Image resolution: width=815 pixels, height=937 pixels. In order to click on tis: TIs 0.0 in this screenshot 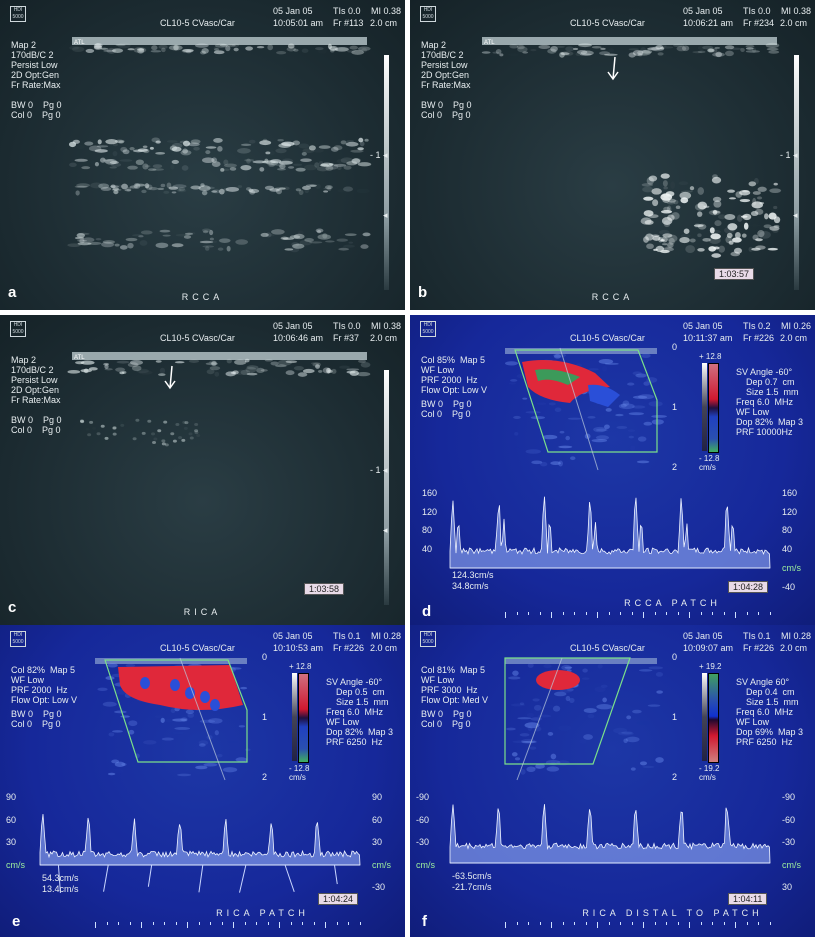, I will do `click(757, 11)`.